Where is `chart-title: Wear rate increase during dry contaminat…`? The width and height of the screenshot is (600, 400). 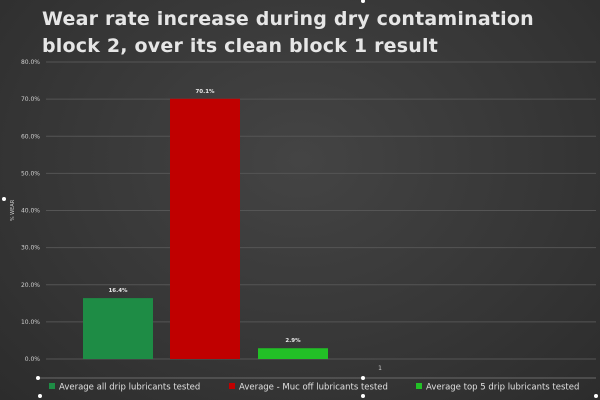 chart-title: Wear rate increase during dry contaminat… is located at coordinates (288, 32).